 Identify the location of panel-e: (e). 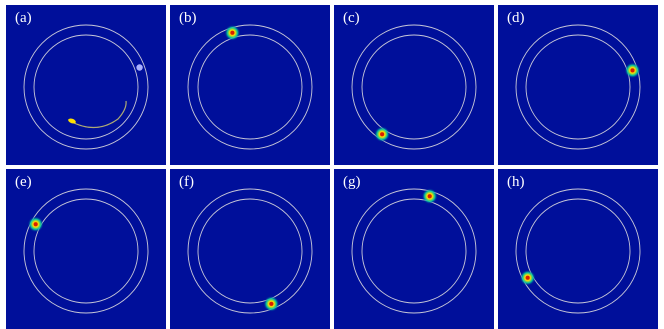
(86, 249).